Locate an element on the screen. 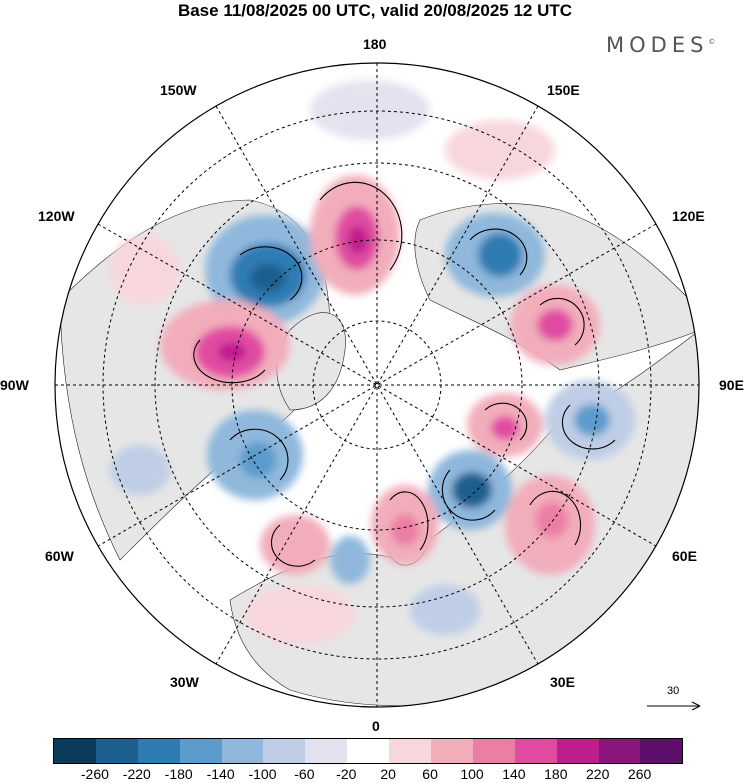 The image size is (750, 783). modes-logo: MODES© is located at coordinates (660, 45).